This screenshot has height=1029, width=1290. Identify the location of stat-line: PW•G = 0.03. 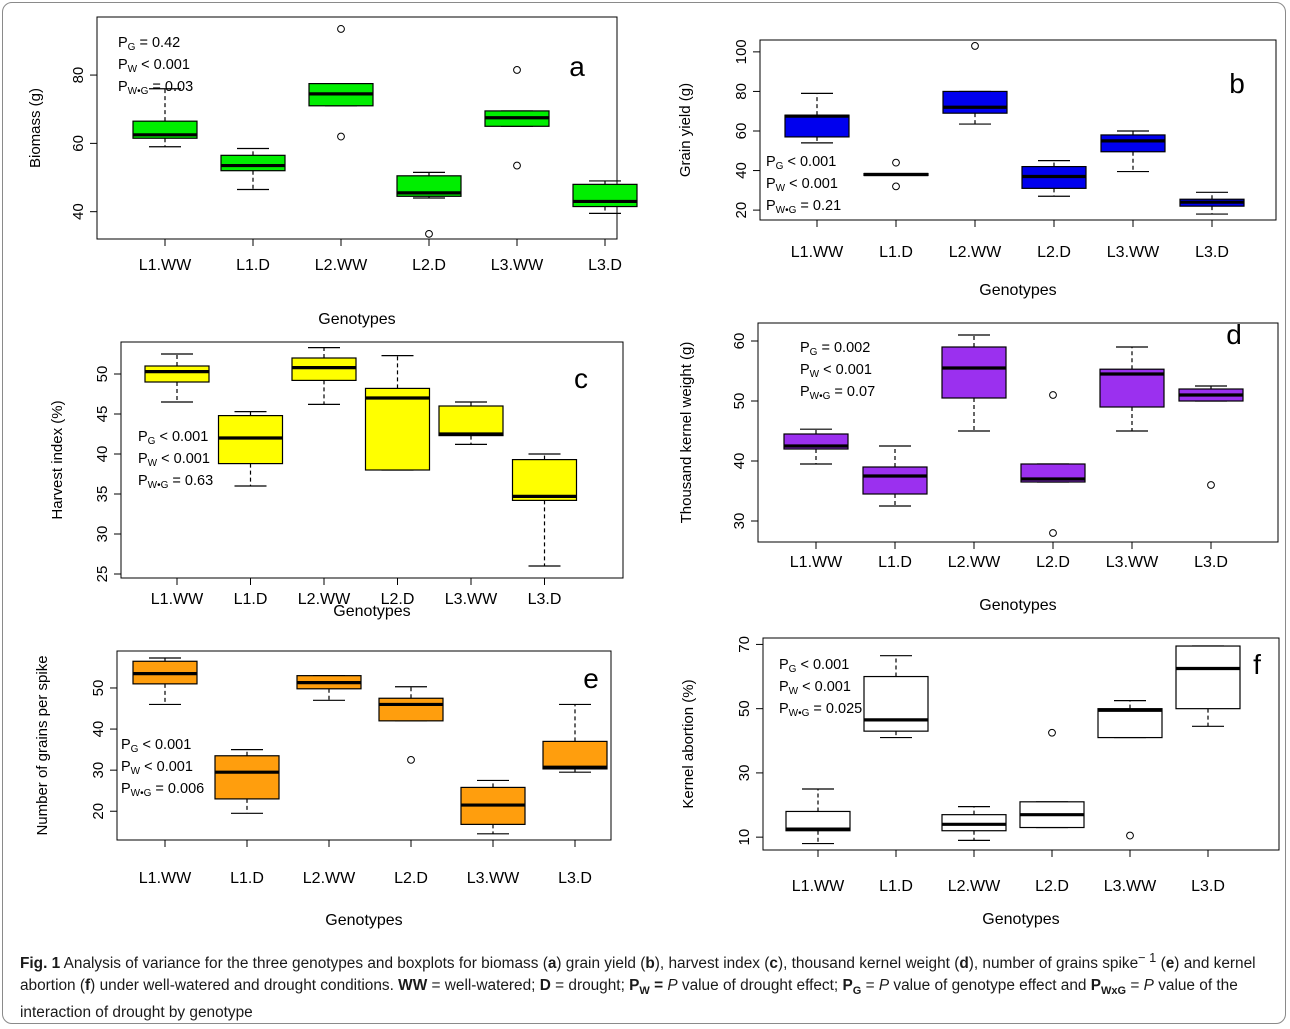
(155, 88).